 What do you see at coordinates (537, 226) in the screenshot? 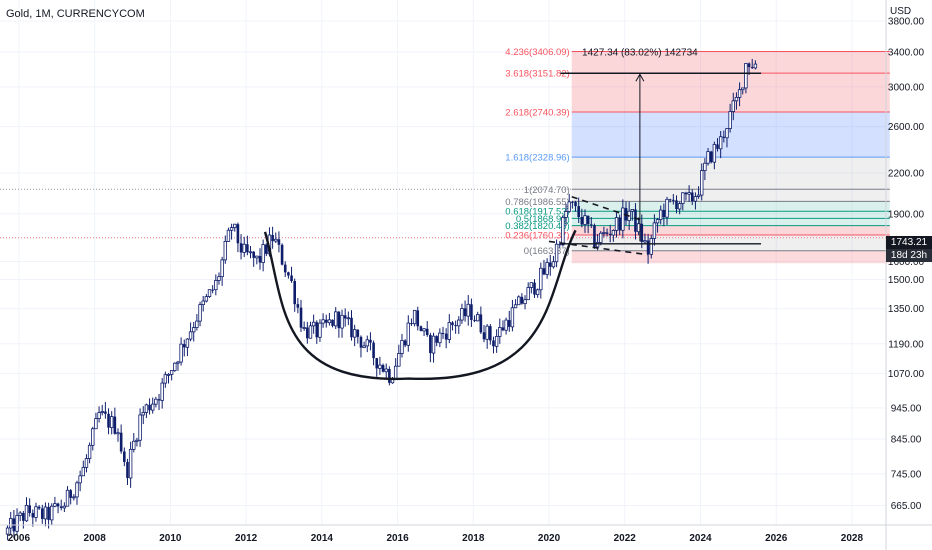
I see `fib-level-label: 0.382(1820.46)` at bounding box center [537, 226].